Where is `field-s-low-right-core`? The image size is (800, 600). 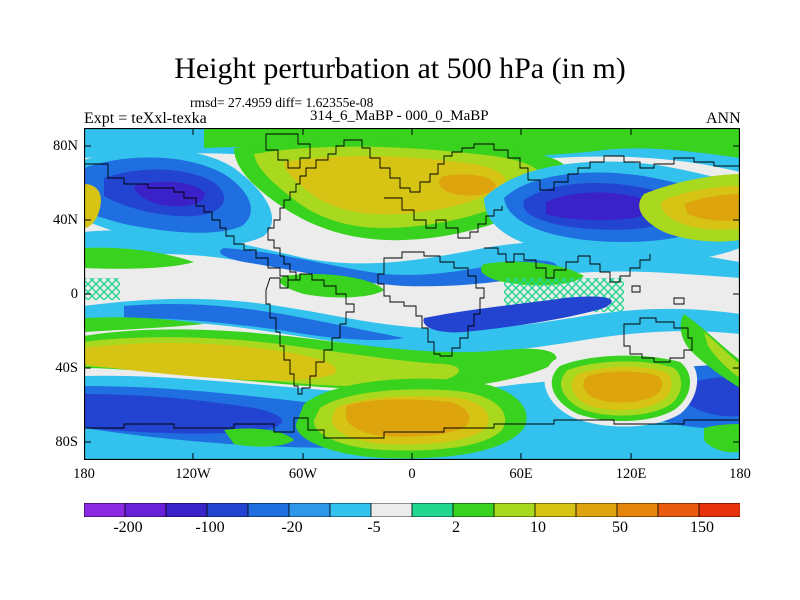
field-s-low-right-core is located at coordinates (712, 396).